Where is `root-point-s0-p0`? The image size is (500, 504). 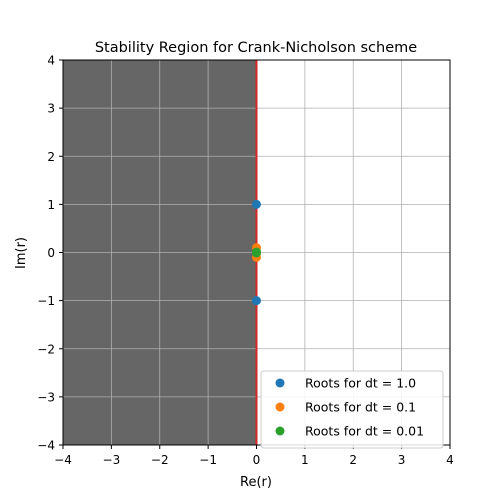
root-point-s0-p0 is located at coordinates (256, 204).